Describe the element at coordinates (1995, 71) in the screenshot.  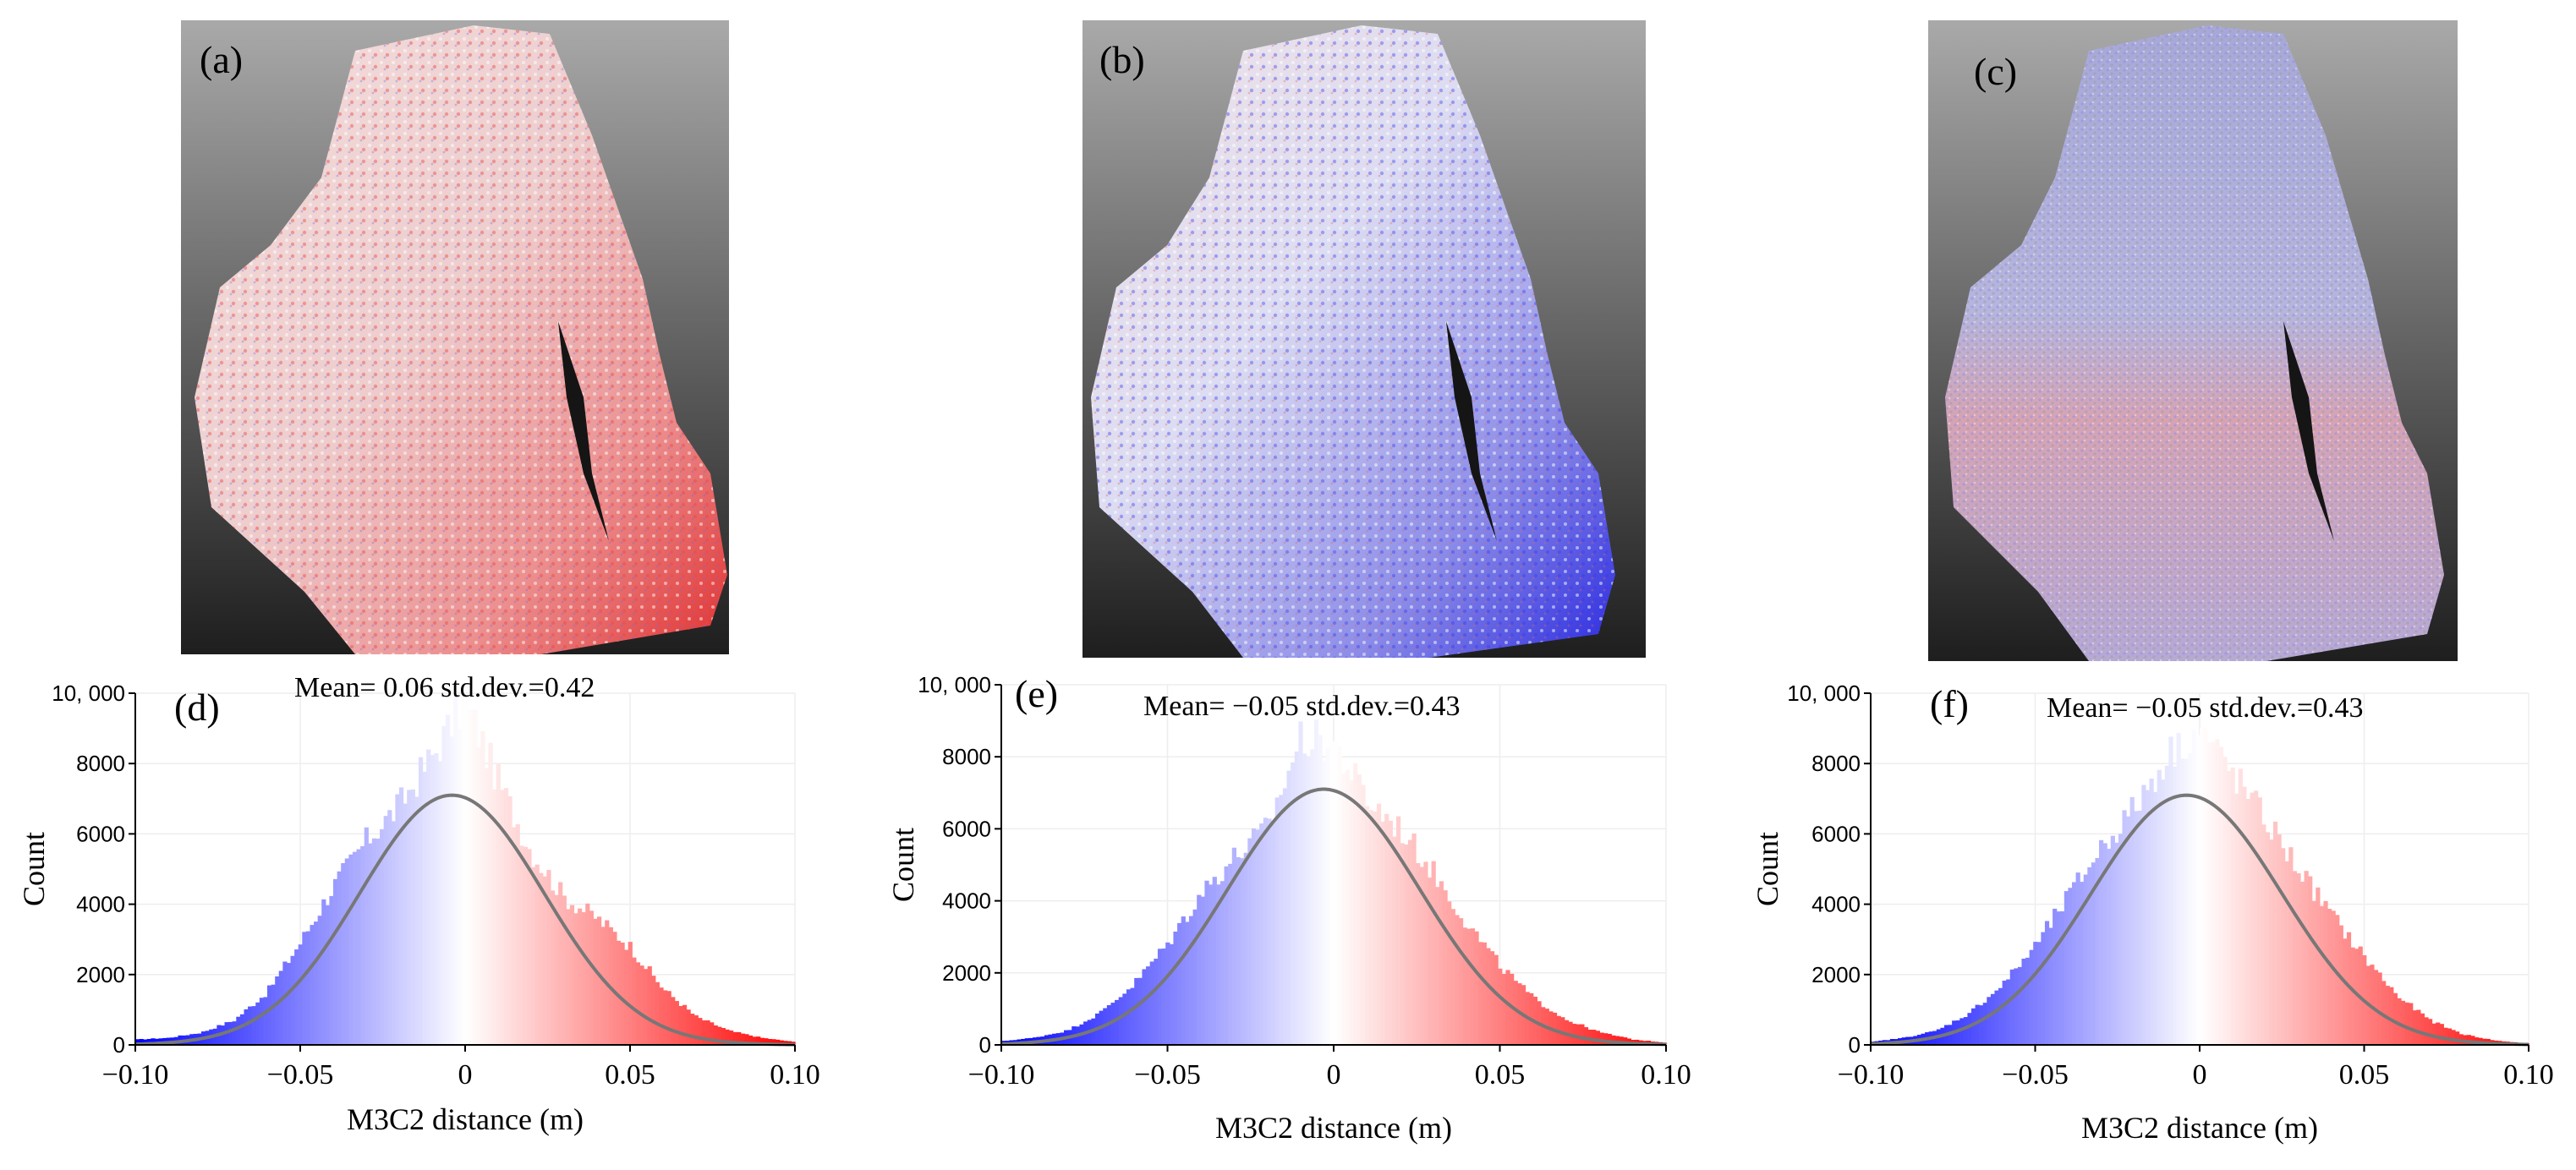
I see `panel-c-label: (c)` at that location.